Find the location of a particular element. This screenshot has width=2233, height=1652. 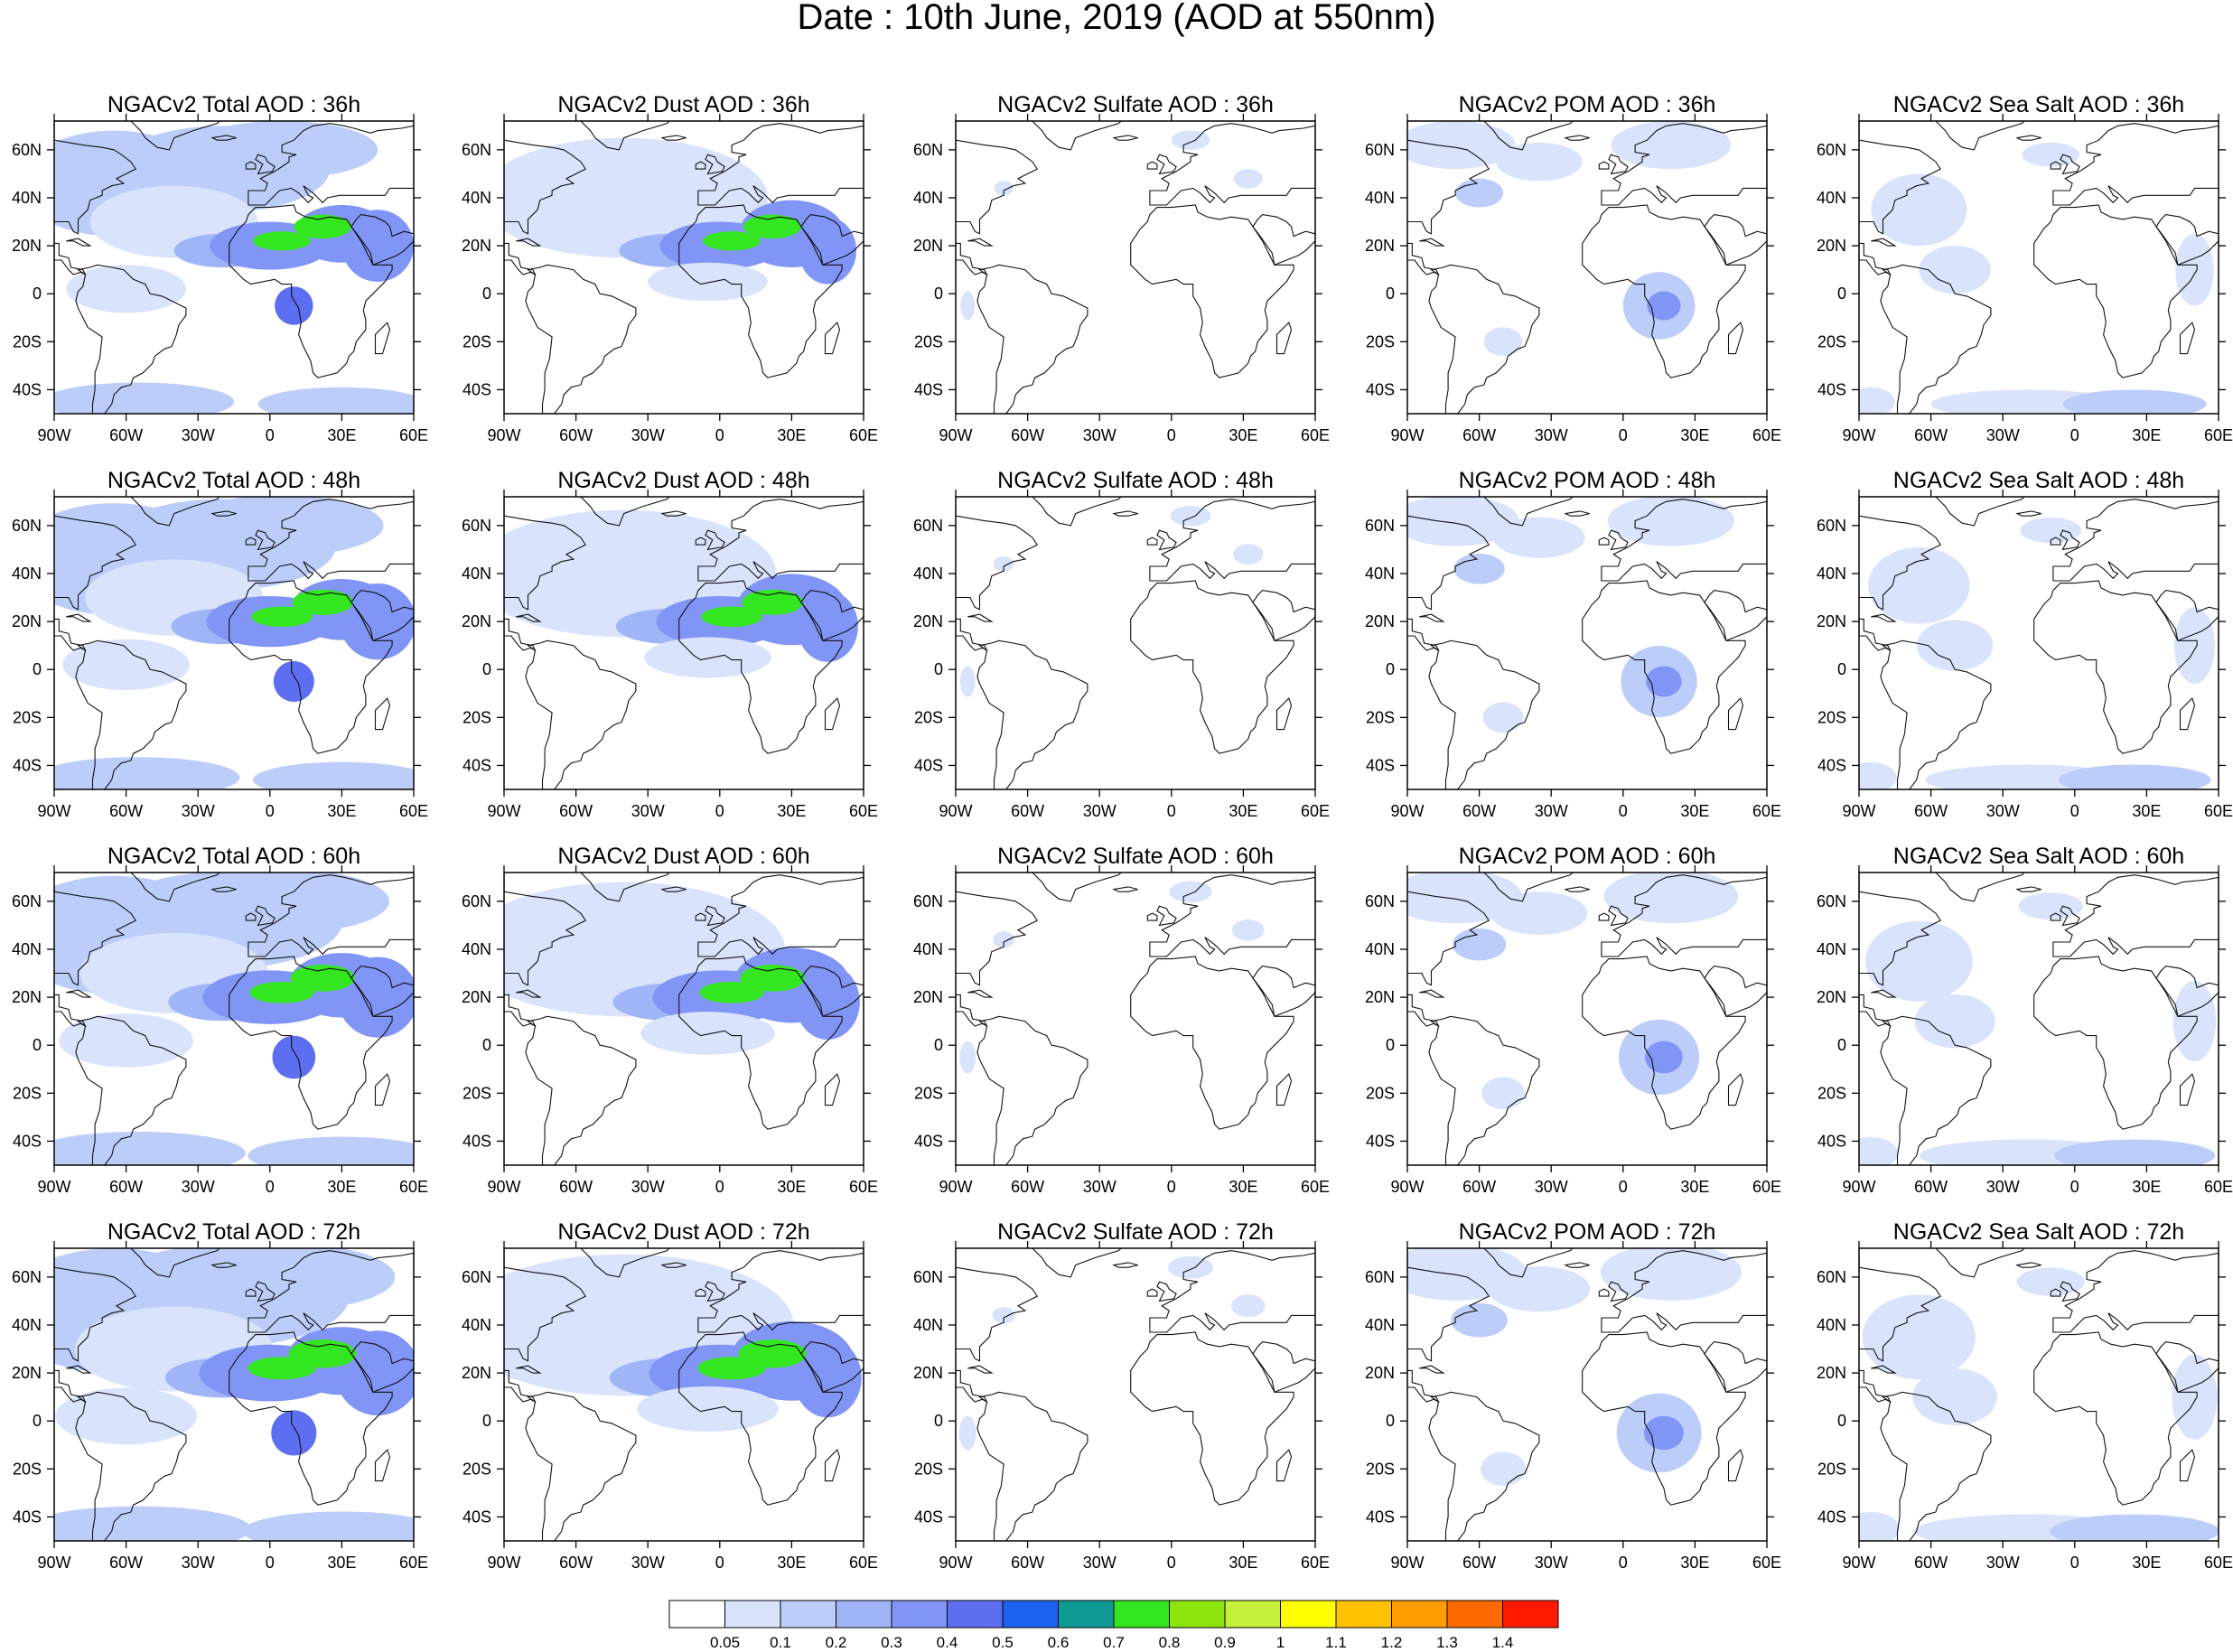

panel-title: NGACv2 Dust AOD : 48h is located at coordinates (683, 480).